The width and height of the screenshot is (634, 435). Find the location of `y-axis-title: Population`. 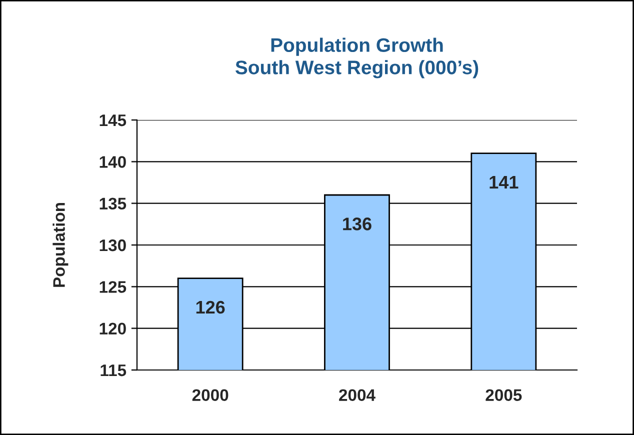

y-axis-title: Population is located at coordinates (60, 244).